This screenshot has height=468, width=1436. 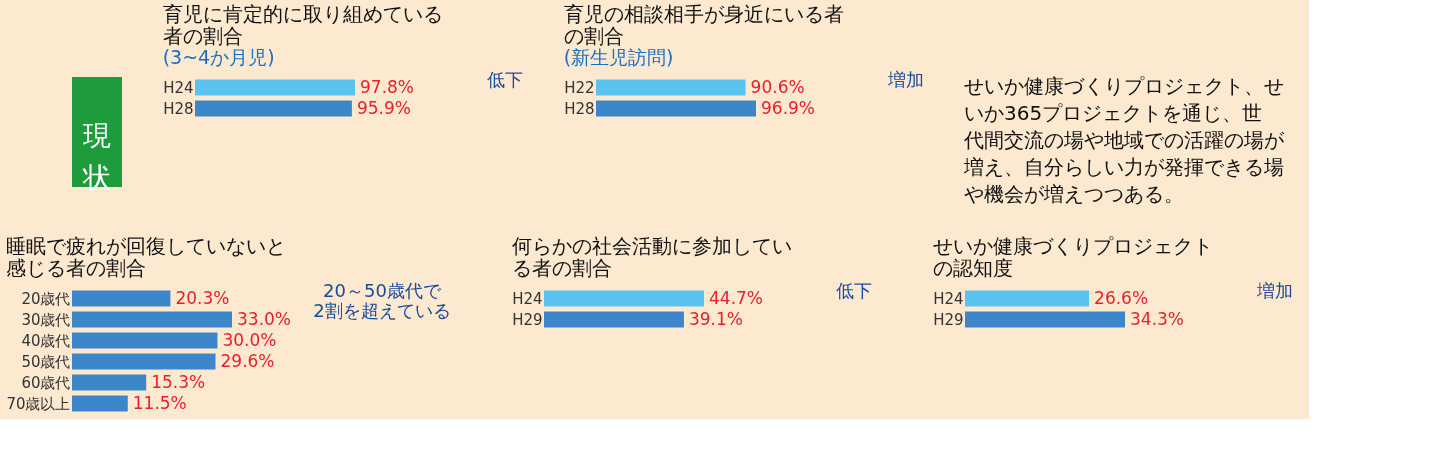 What do you see at coordinates (159, 402) in the screenshot?
I see `data-label: 11.5%` at bounding box center [159, 402].